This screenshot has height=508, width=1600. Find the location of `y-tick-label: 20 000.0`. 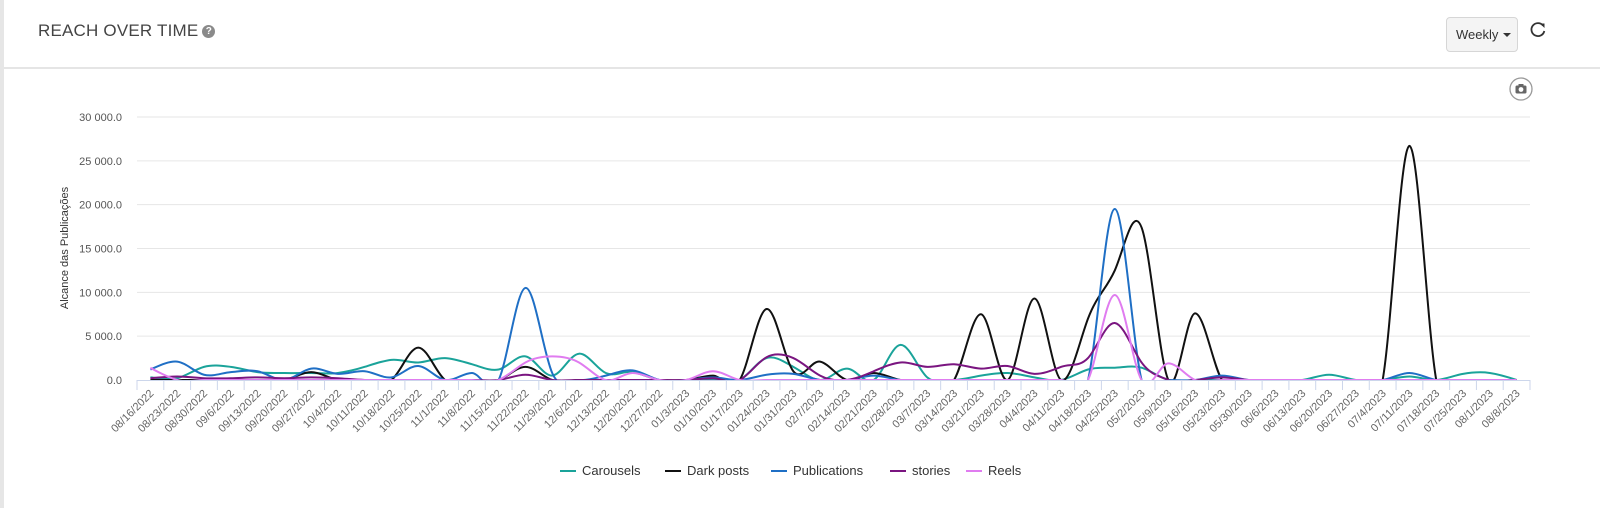

y-tick-label: 20 000.0 is located at coordinates (100, 206).